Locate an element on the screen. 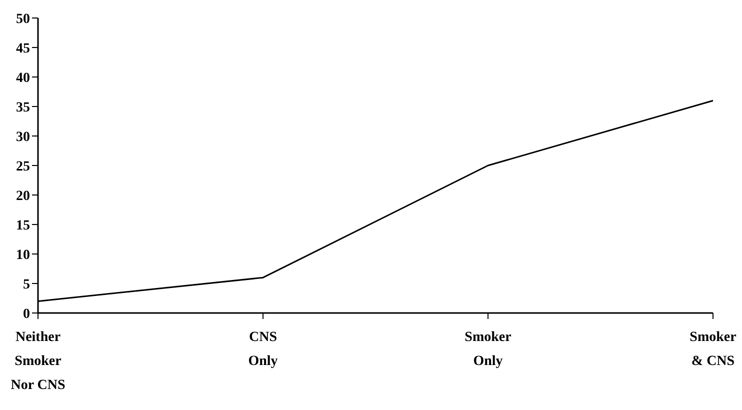  x-tick-label: Smoker Only is located at coordinates (488, 349).